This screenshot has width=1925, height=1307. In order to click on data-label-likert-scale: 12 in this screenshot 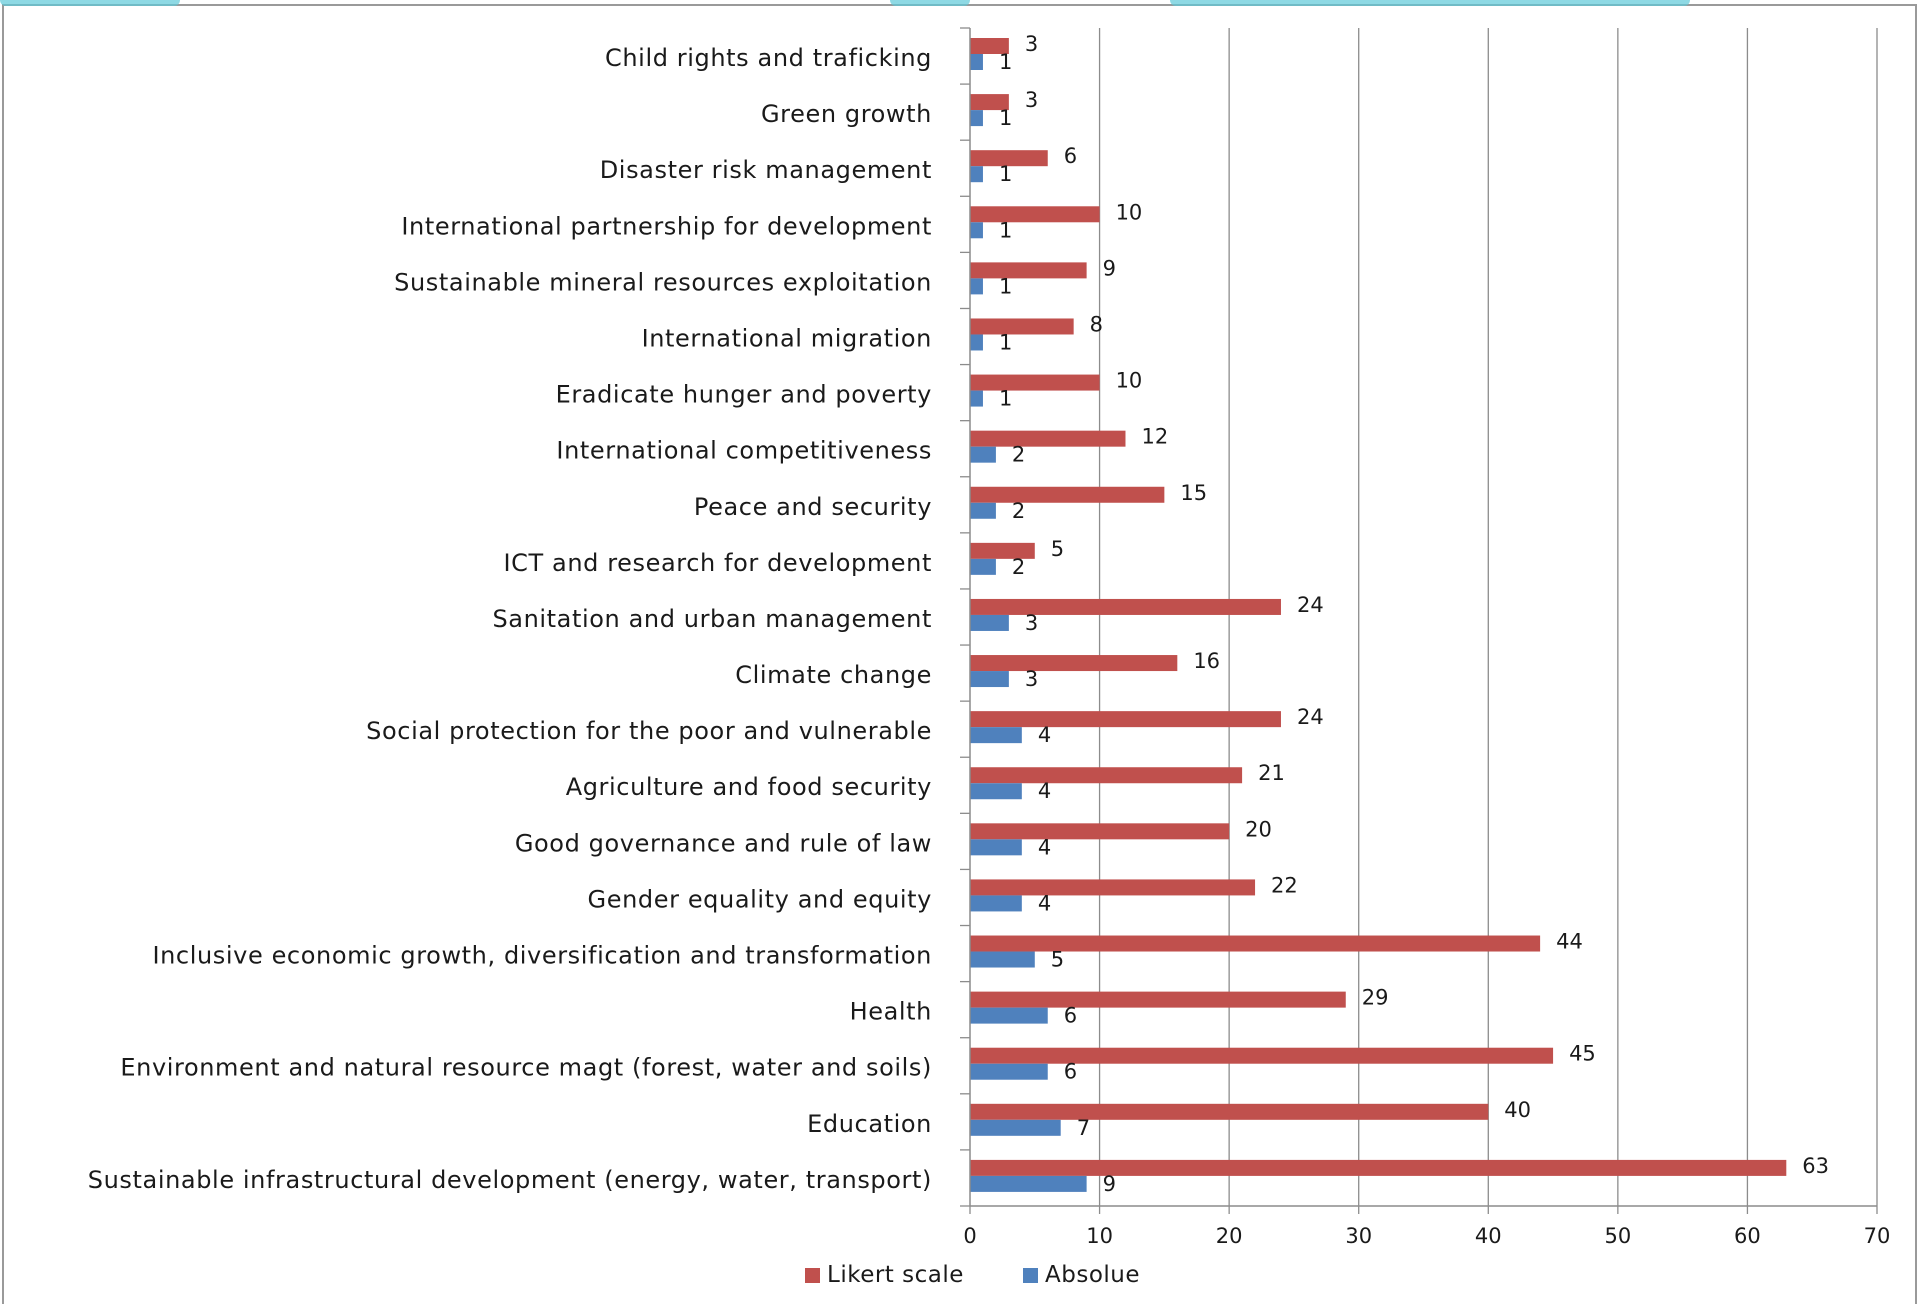, I will do `click(1154, 437)`.